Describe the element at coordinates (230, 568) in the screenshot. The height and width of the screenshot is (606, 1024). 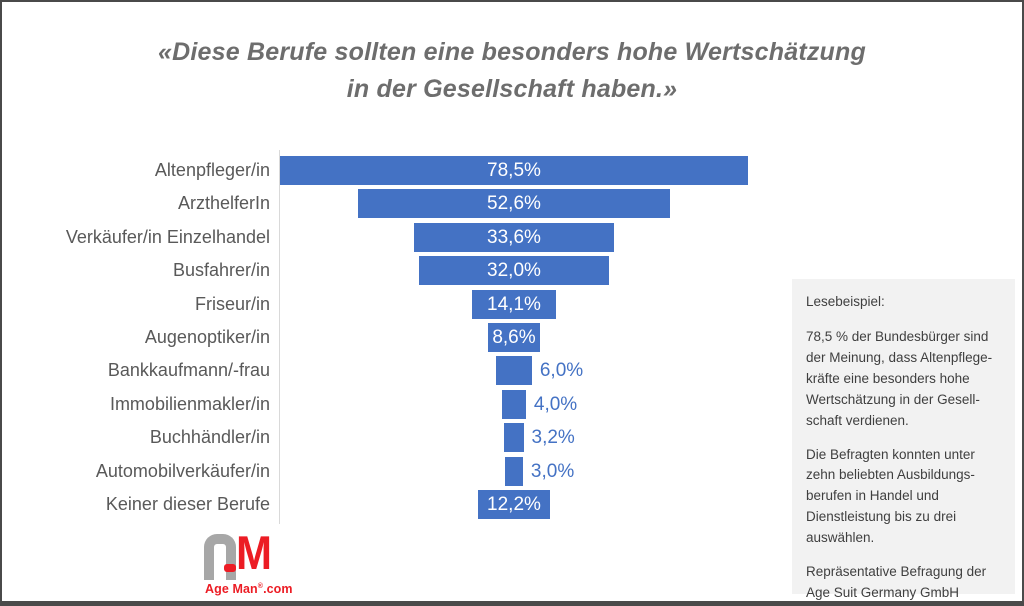
I see `ageman-logo-dash-icon` at that location.